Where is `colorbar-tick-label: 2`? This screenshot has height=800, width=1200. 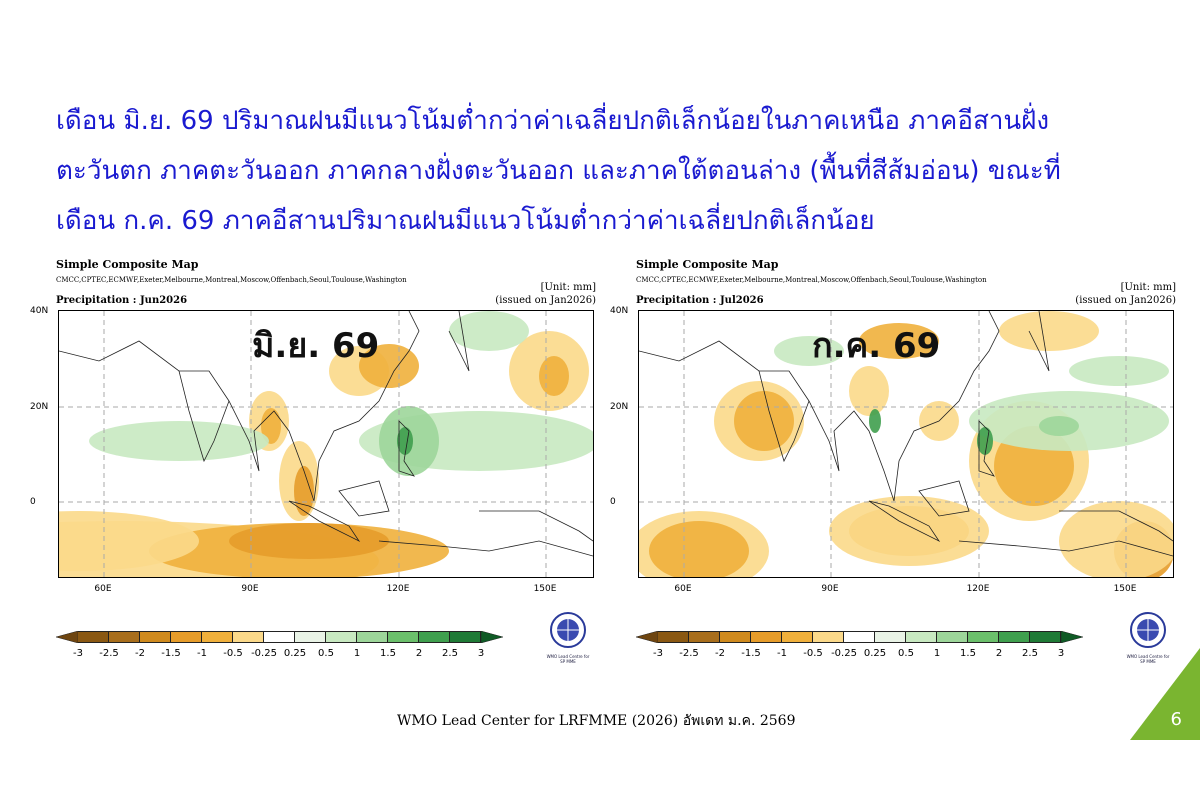 colorbar-tick-label: 2 is located at coordinates (999, 653).